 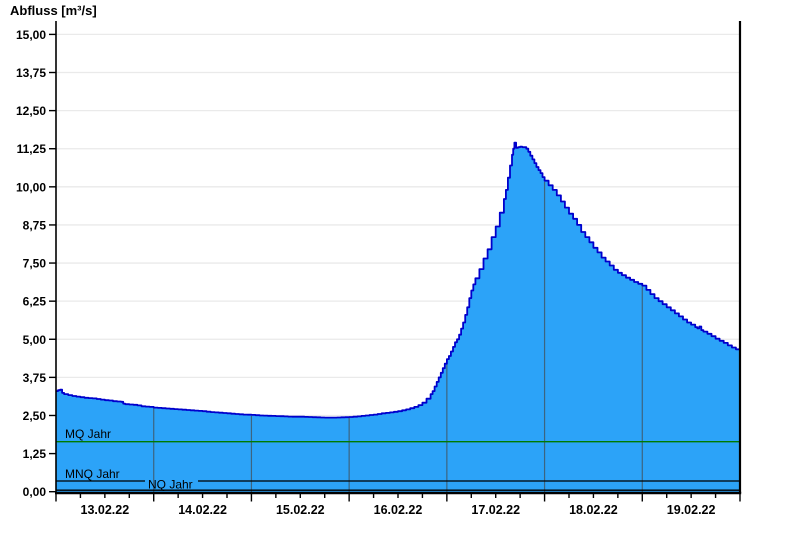 What do you see at coordinates (31, 187) in the screenshot?
I see `y-tick-label: 10,00` at bounding box center [31, 187].